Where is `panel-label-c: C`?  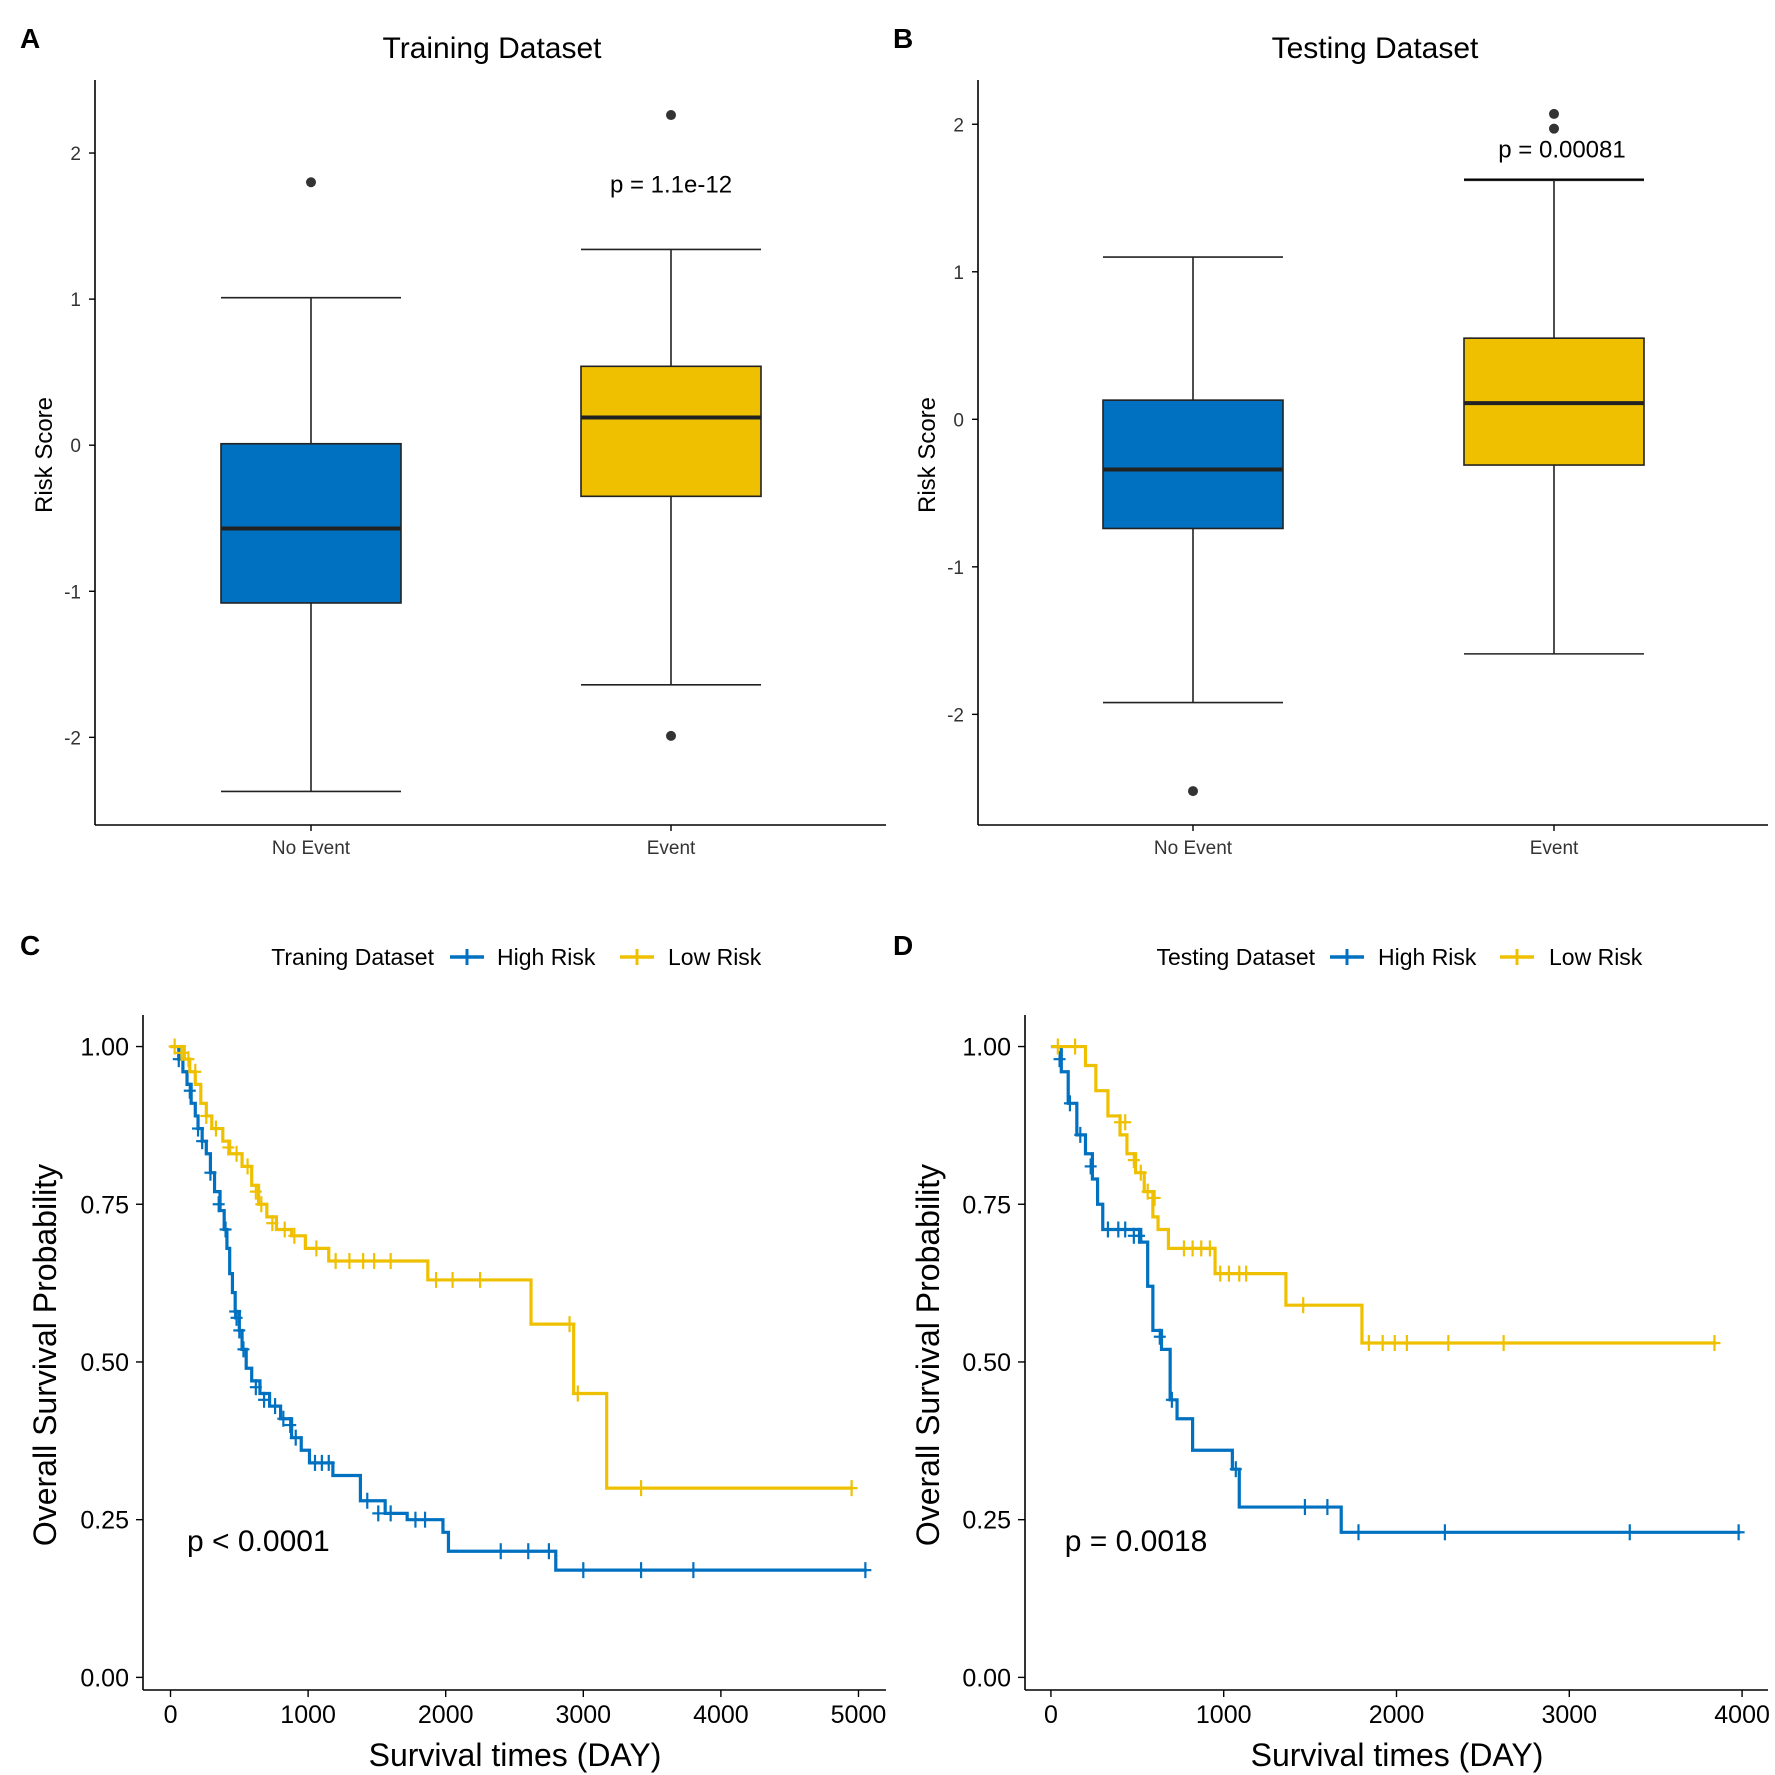 panel-label-c: C is located at coordinates (30, 945).